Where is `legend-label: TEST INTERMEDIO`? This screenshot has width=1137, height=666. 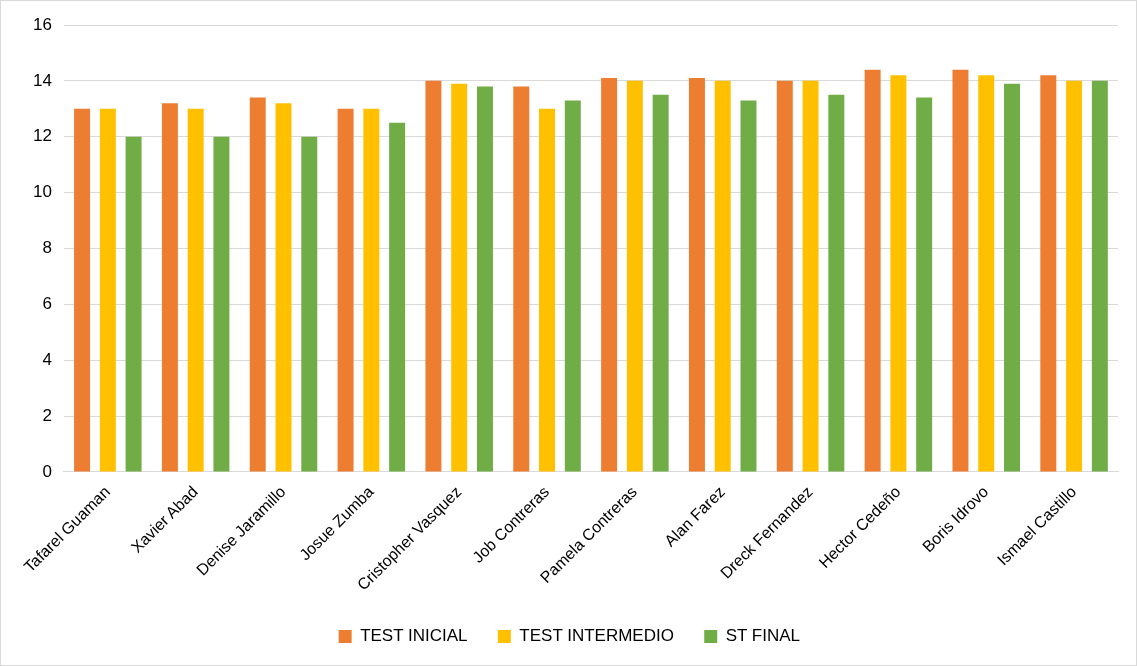 legend-label: TEST INTERMEDIO is located at coordinates (596, 636).